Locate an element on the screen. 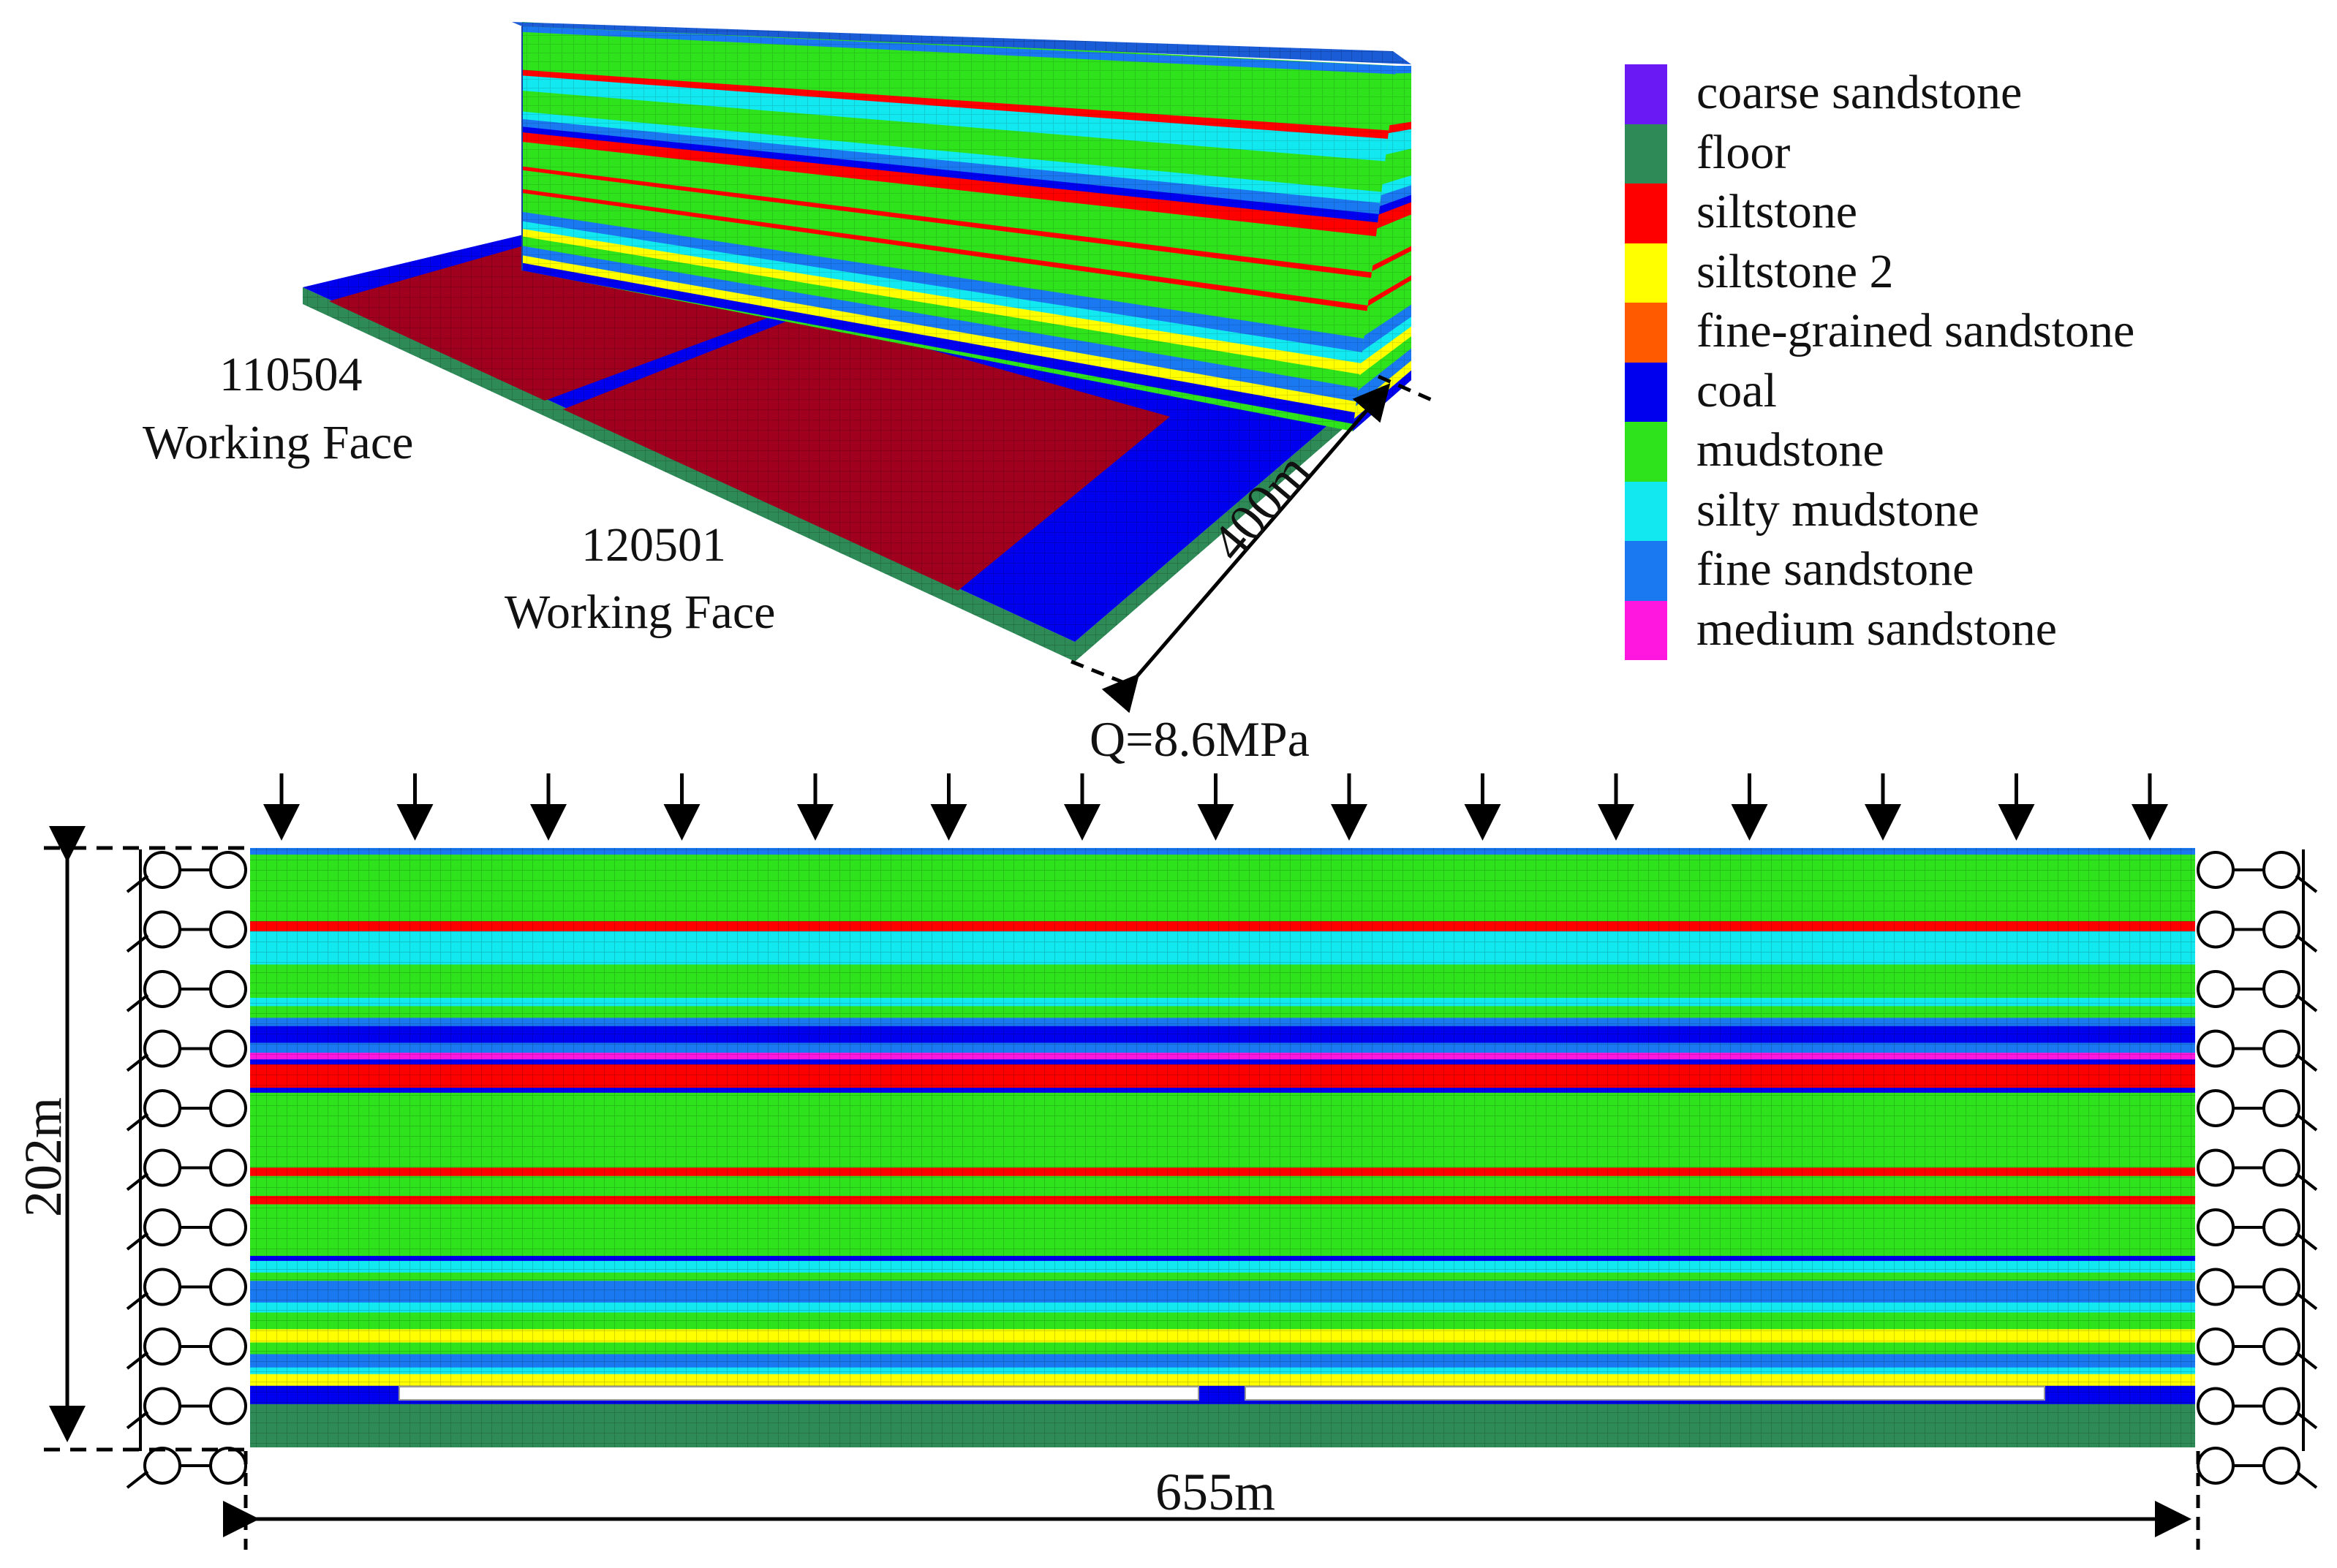 The height and width of the screenshot is (1568, 2337). label-length-655m: 655m is located at coordinates (1215, 1492).